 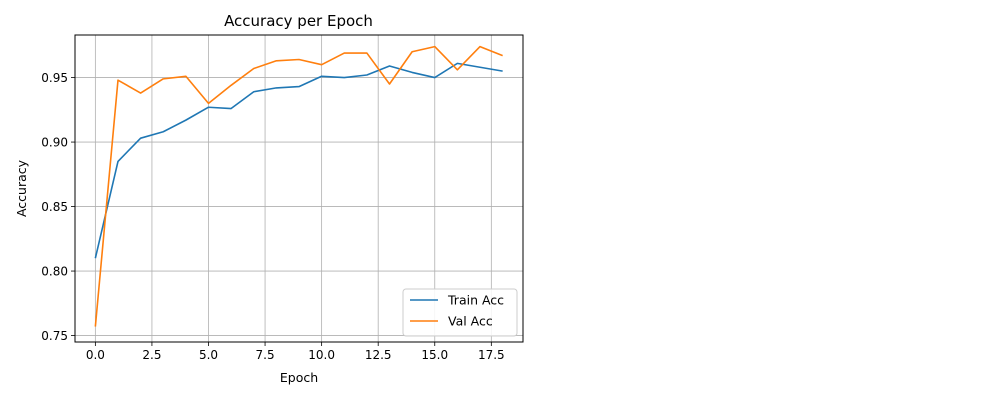 What do you see at coordinates (21, 188) in the screenshot?
I see `y-axis-label: Accuracy` at bounding box center [21, 188].